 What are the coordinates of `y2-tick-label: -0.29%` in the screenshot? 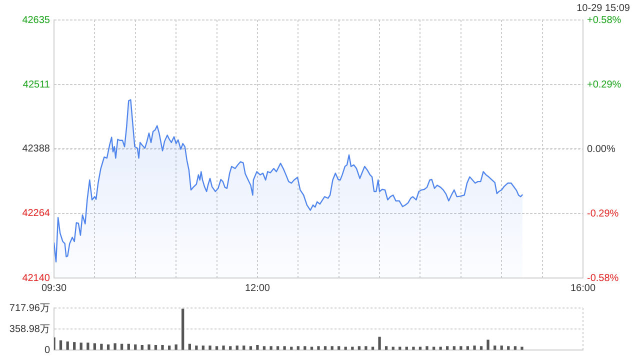 It's located at (603, 214).